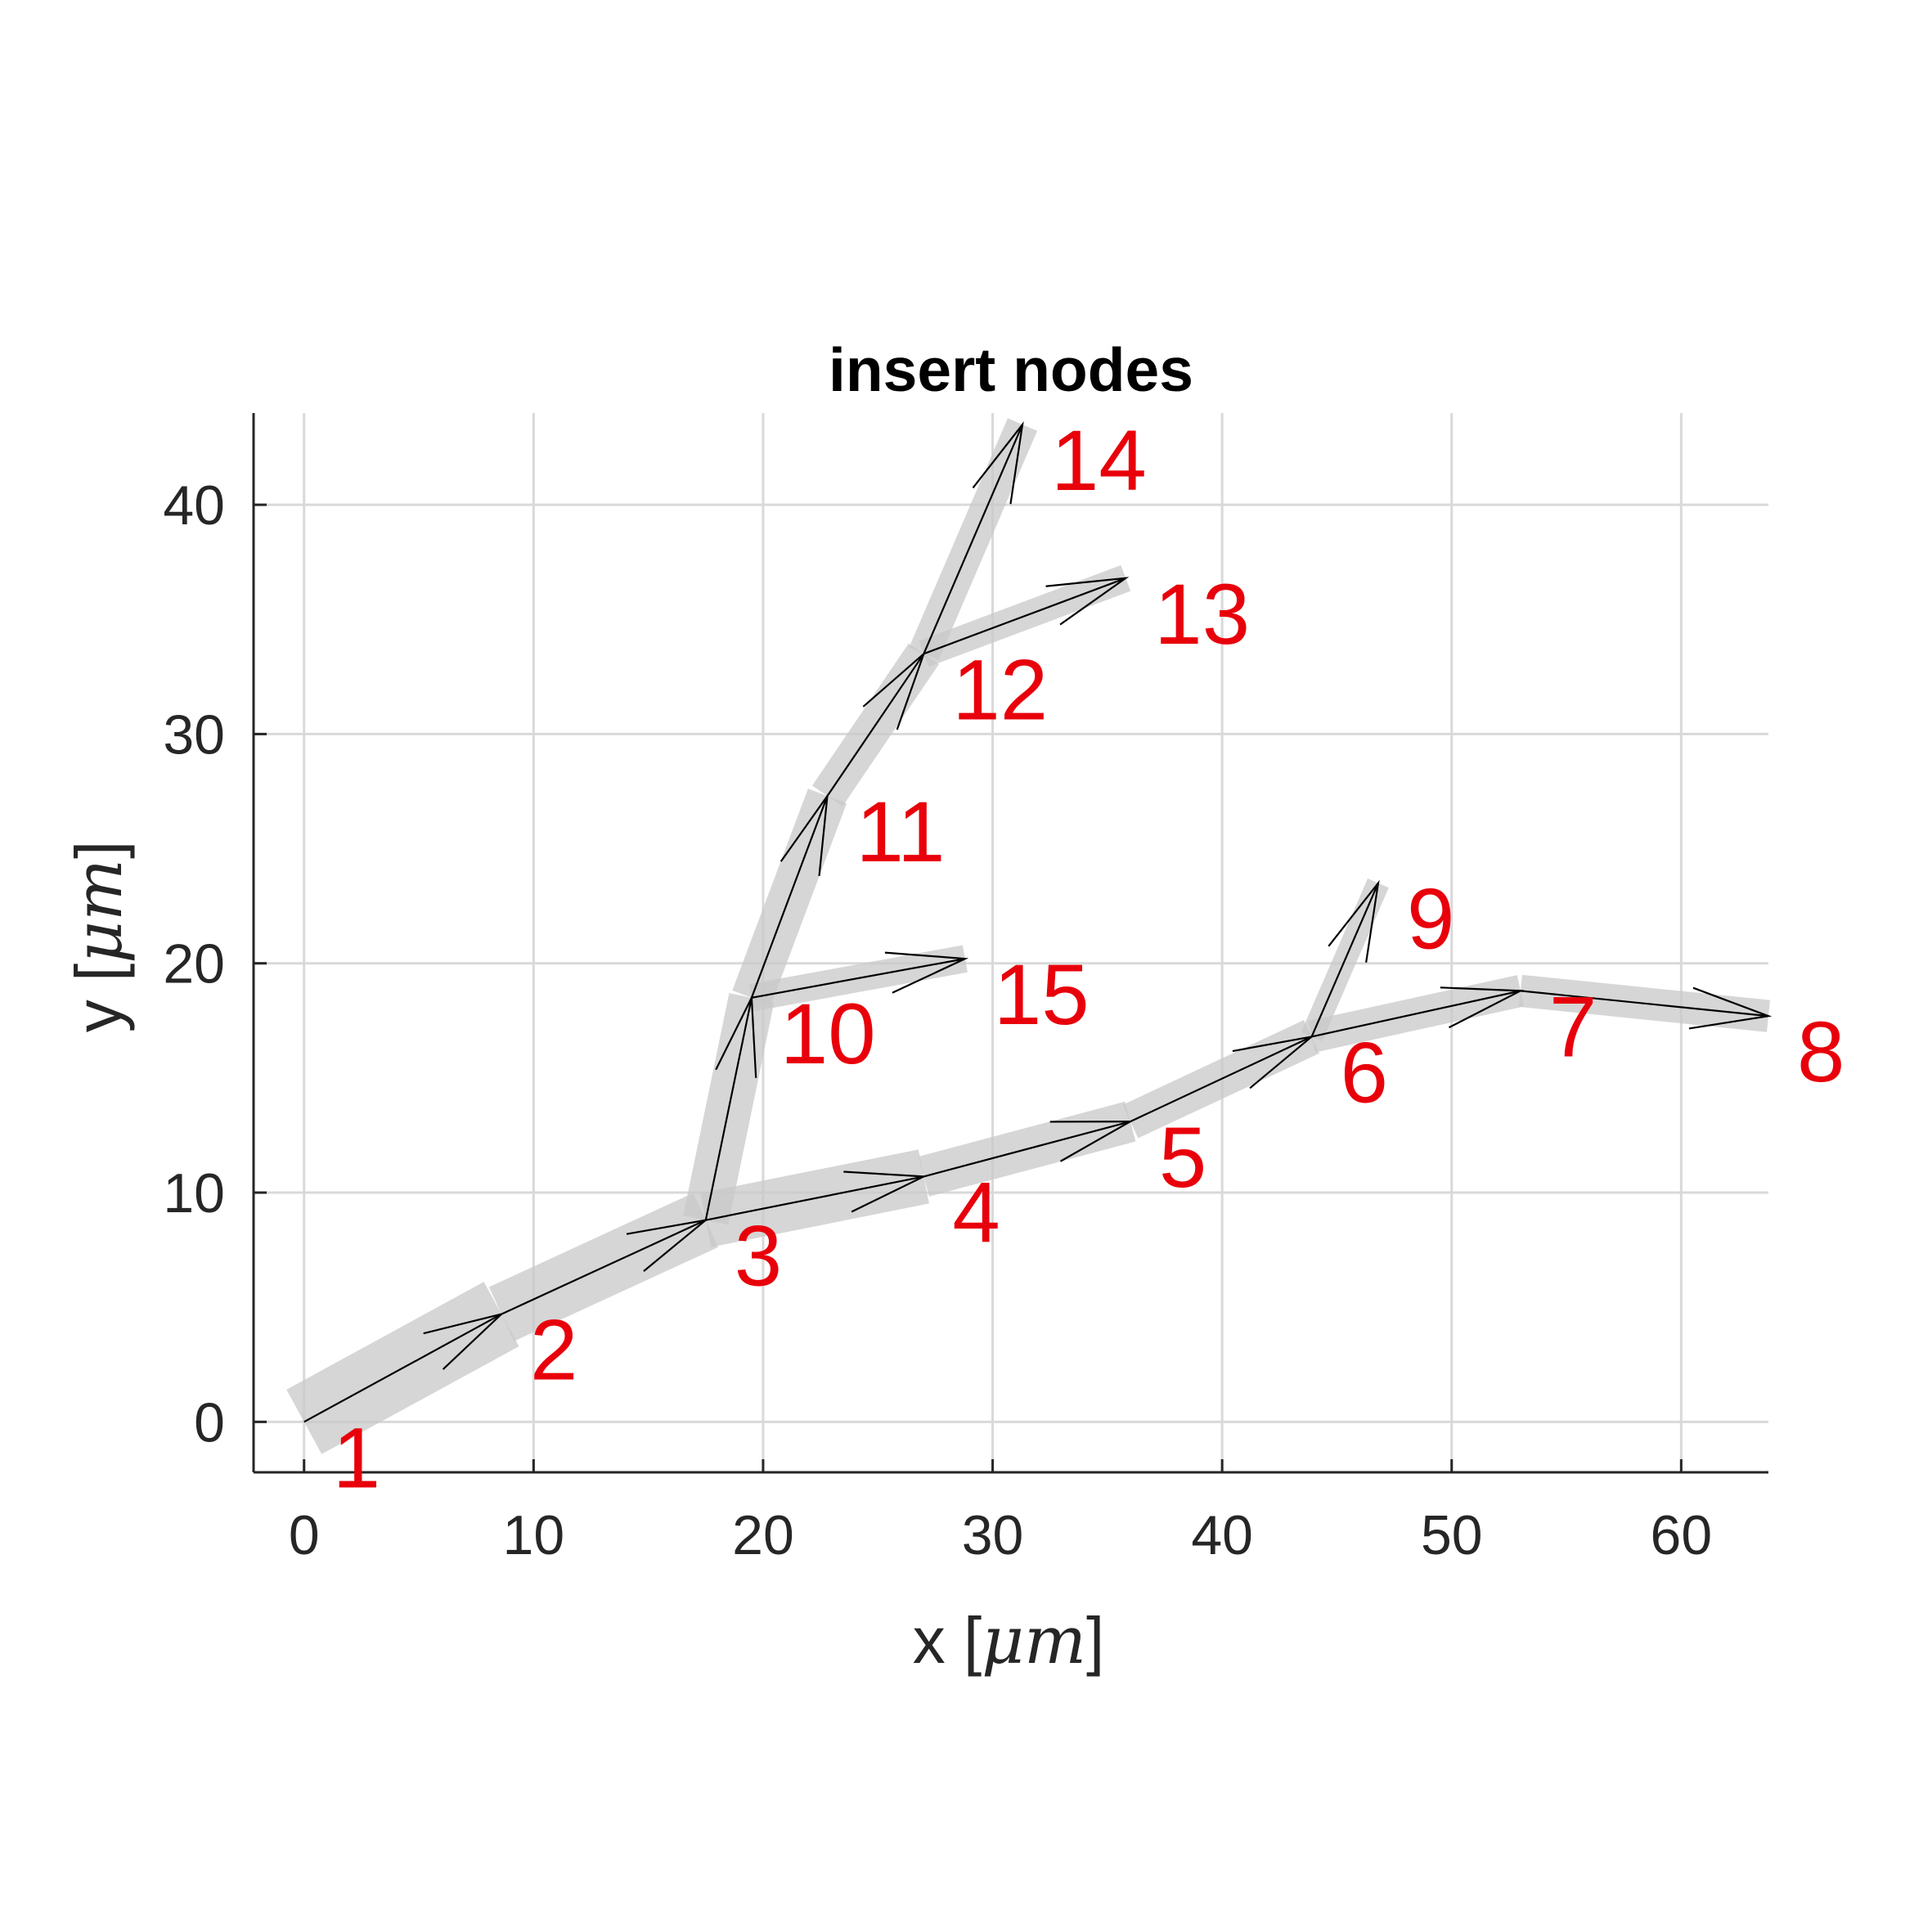  What do you see at coordinates (357, 1458) in the screenshot?
I see `node-label-1: 1` at bounding box center [357, 1458].